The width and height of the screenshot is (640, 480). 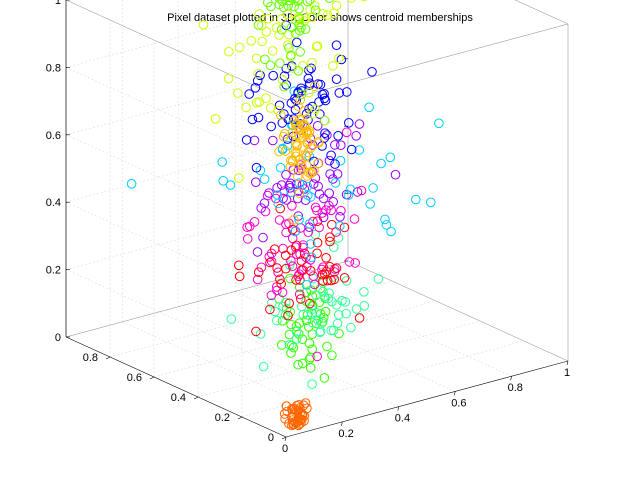 What do you see at coordinates (134, 378) in the screenshot?
I see `y-tick-label: 0.6` at bounding box center [134, 378].